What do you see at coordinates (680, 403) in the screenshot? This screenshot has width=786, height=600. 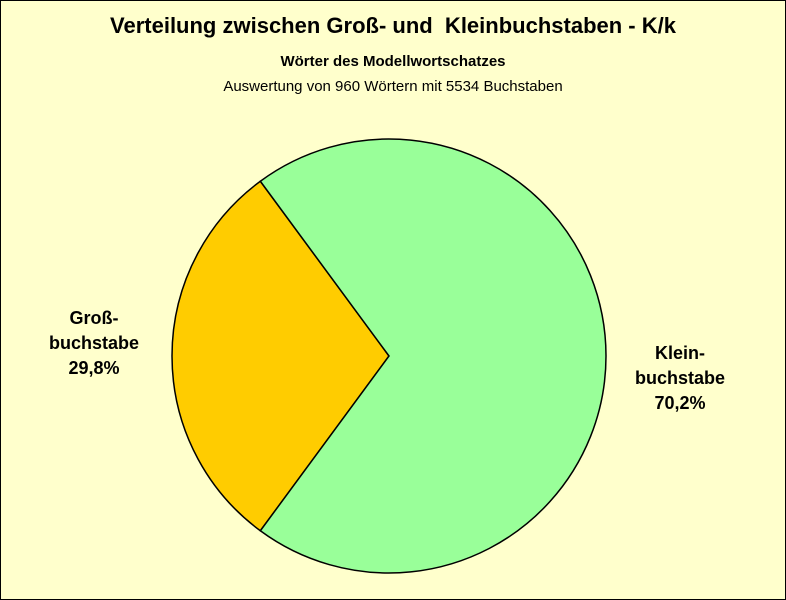 I see `slice-value-label: 70,2%` at bounding box center [680, 403].